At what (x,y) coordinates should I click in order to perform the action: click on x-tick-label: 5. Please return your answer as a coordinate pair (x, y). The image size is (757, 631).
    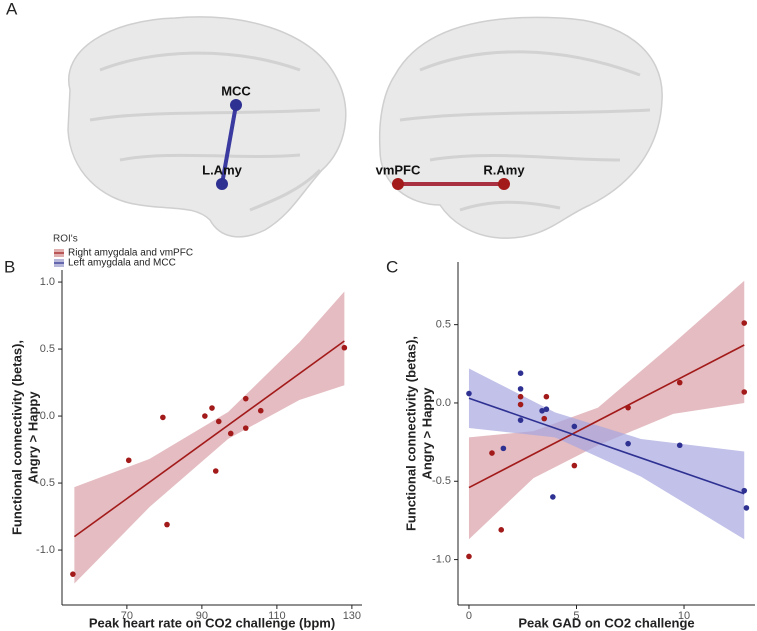
    Looking at the image, I should click on (576, 616).